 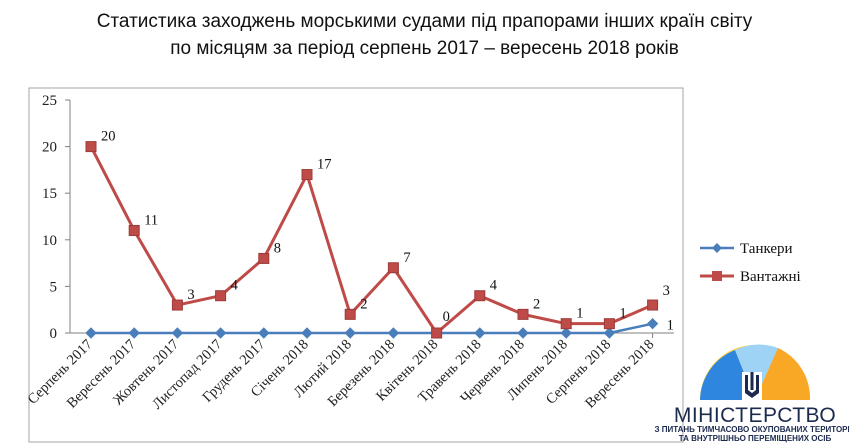 What do you see at coordinates (49, 148) in the screenshot?
I see `y-tick-label: 20` at bounding box center [49, 148].